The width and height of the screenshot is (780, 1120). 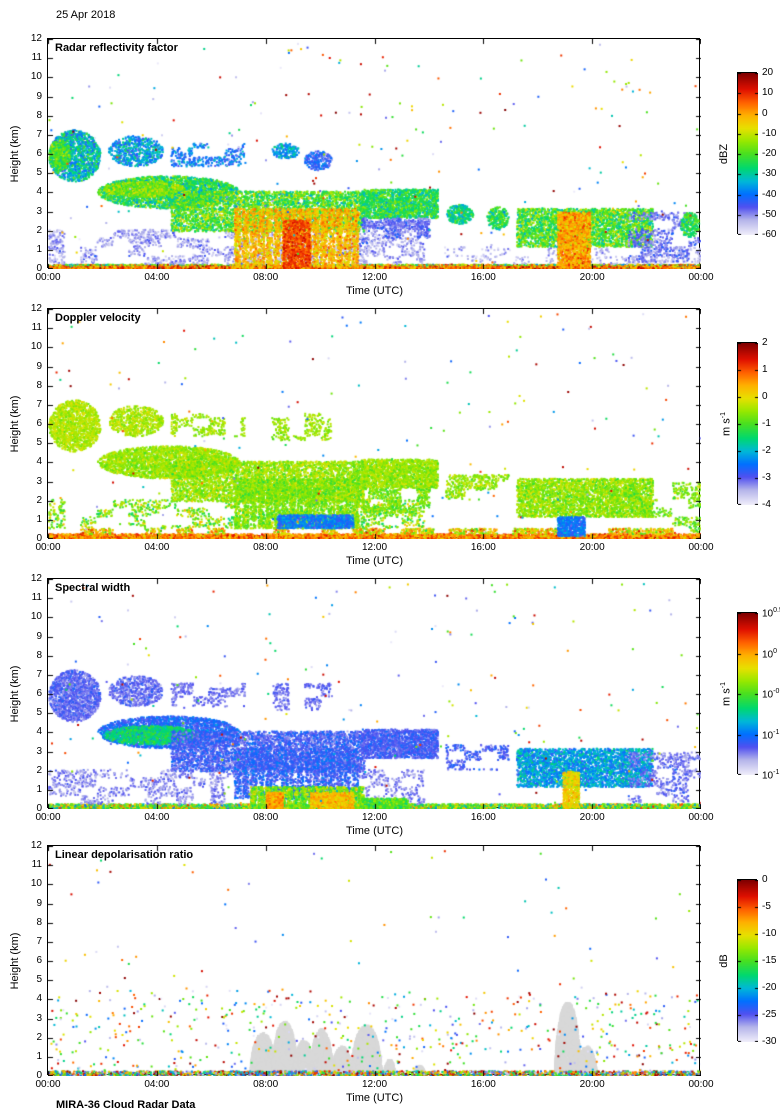 I want to click on colorbar-unit-label: dBZ, so click(x=724, y=154).